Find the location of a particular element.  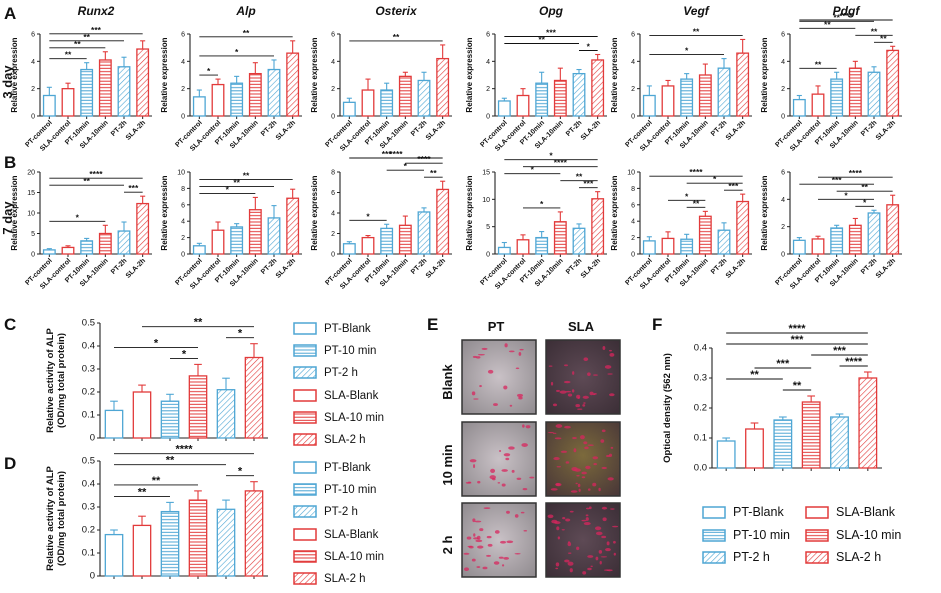

stain-col-label-pt: PT is located at coordinates (496, 326).